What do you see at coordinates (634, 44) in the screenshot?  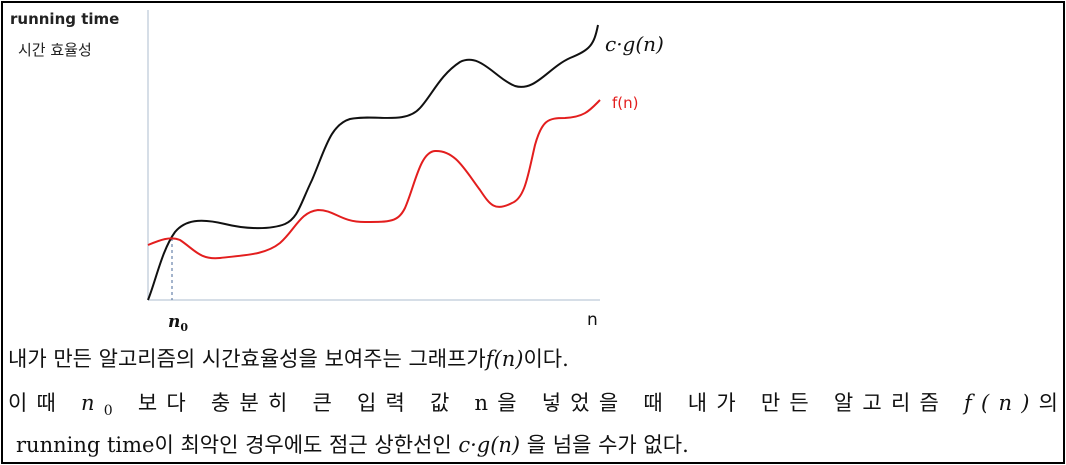 I see `upper-curve-label: c·g(n)` at bounding box center [634, 44].